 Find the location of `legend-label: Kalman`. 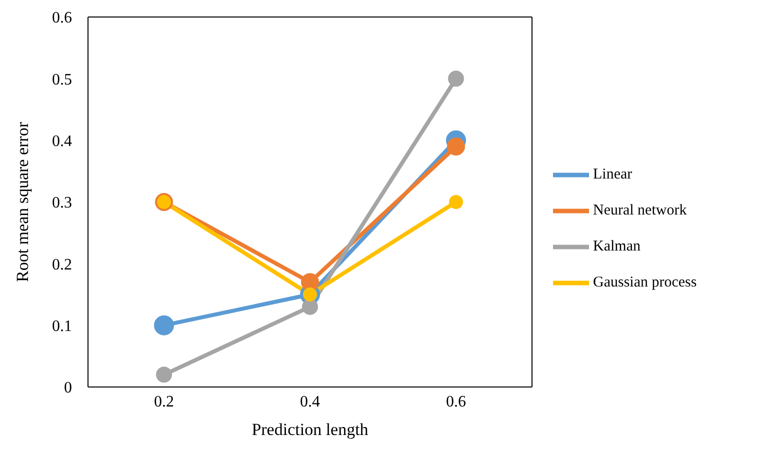

legend-label: Kalman is located at coordinates (616, 246).